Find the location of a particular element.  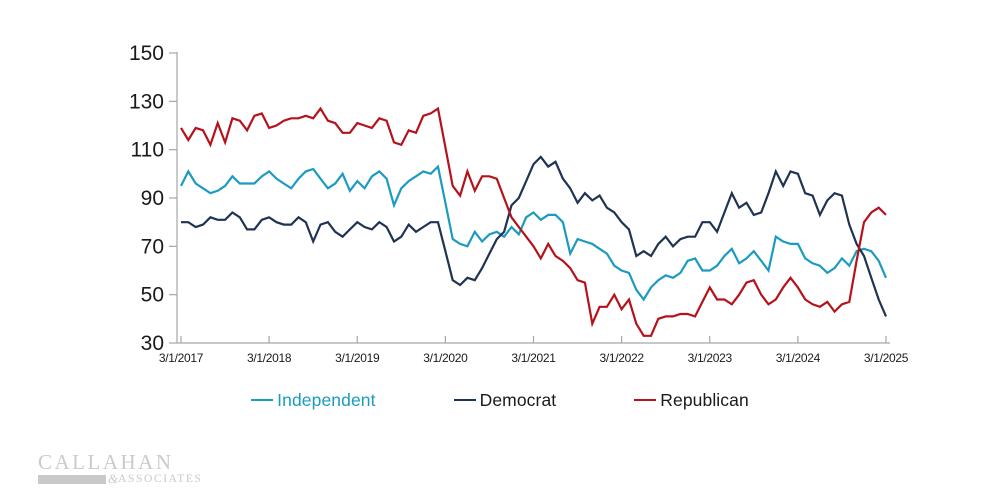

legend-dash-independent-icon is located at coordinates (262, 400).